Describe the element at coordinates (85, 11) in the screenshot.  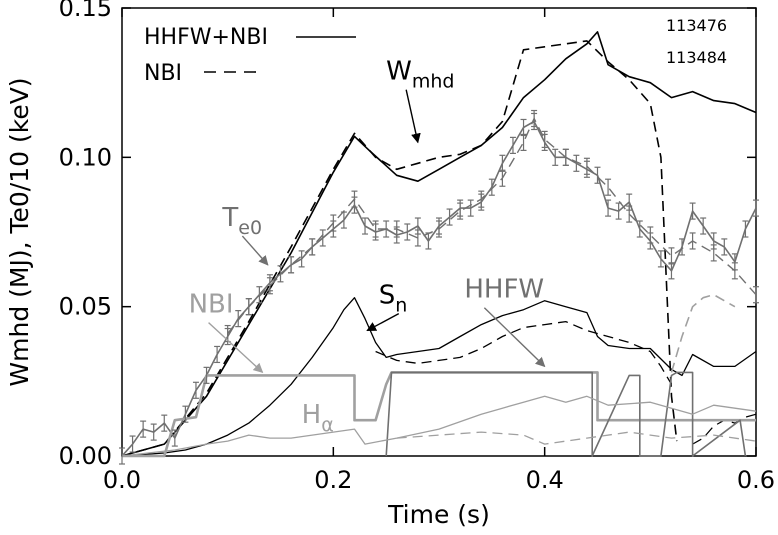
I see `y-tick-label: 0.15` at that location.